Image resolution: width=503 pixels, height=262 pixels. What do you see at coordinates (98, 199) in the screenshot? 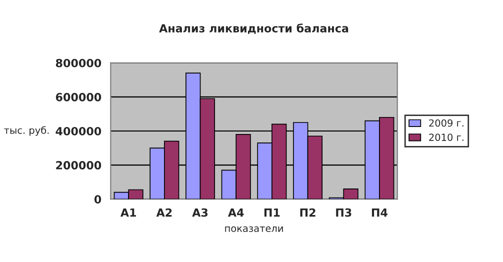
I see `y-tick-label: 0` at bounding box center [98, 199].